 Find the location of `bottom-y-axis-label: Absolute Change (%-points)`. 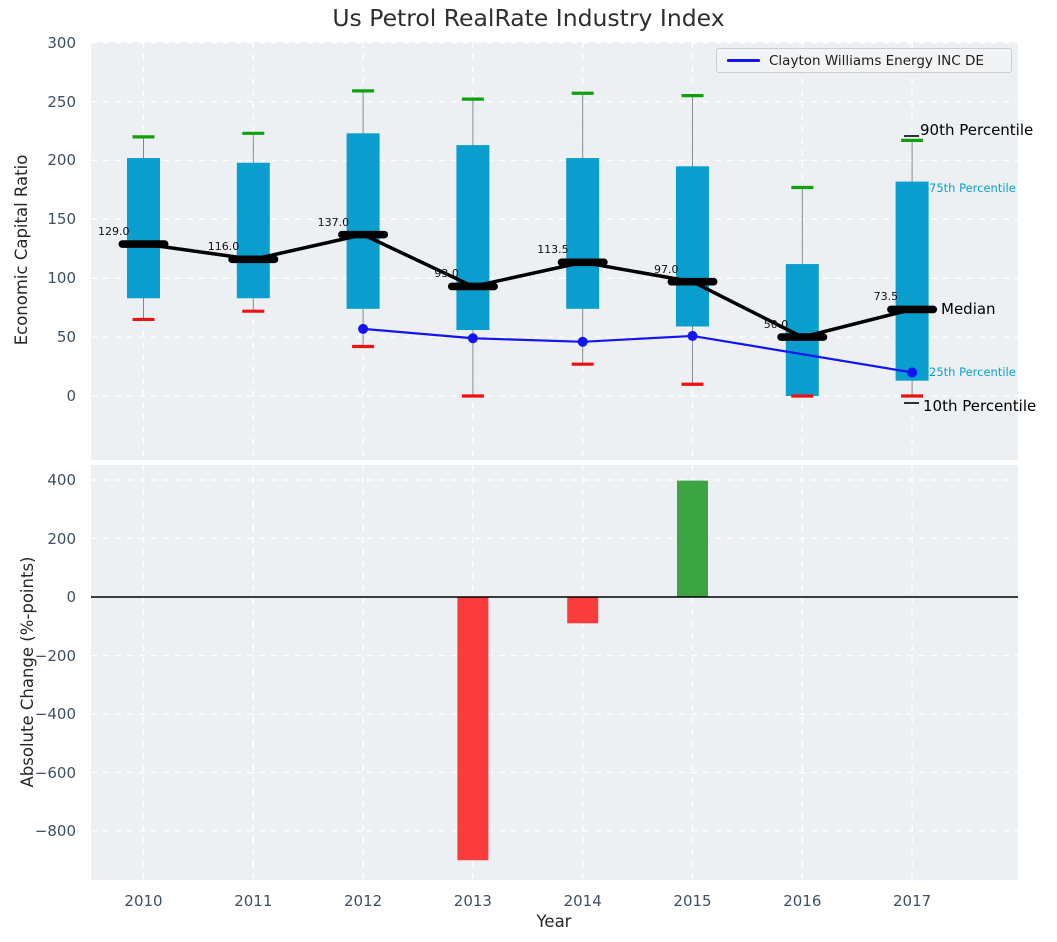

bottom-y-axis-label: Absolute Change (%-points) is located at coordinates (27, 672).